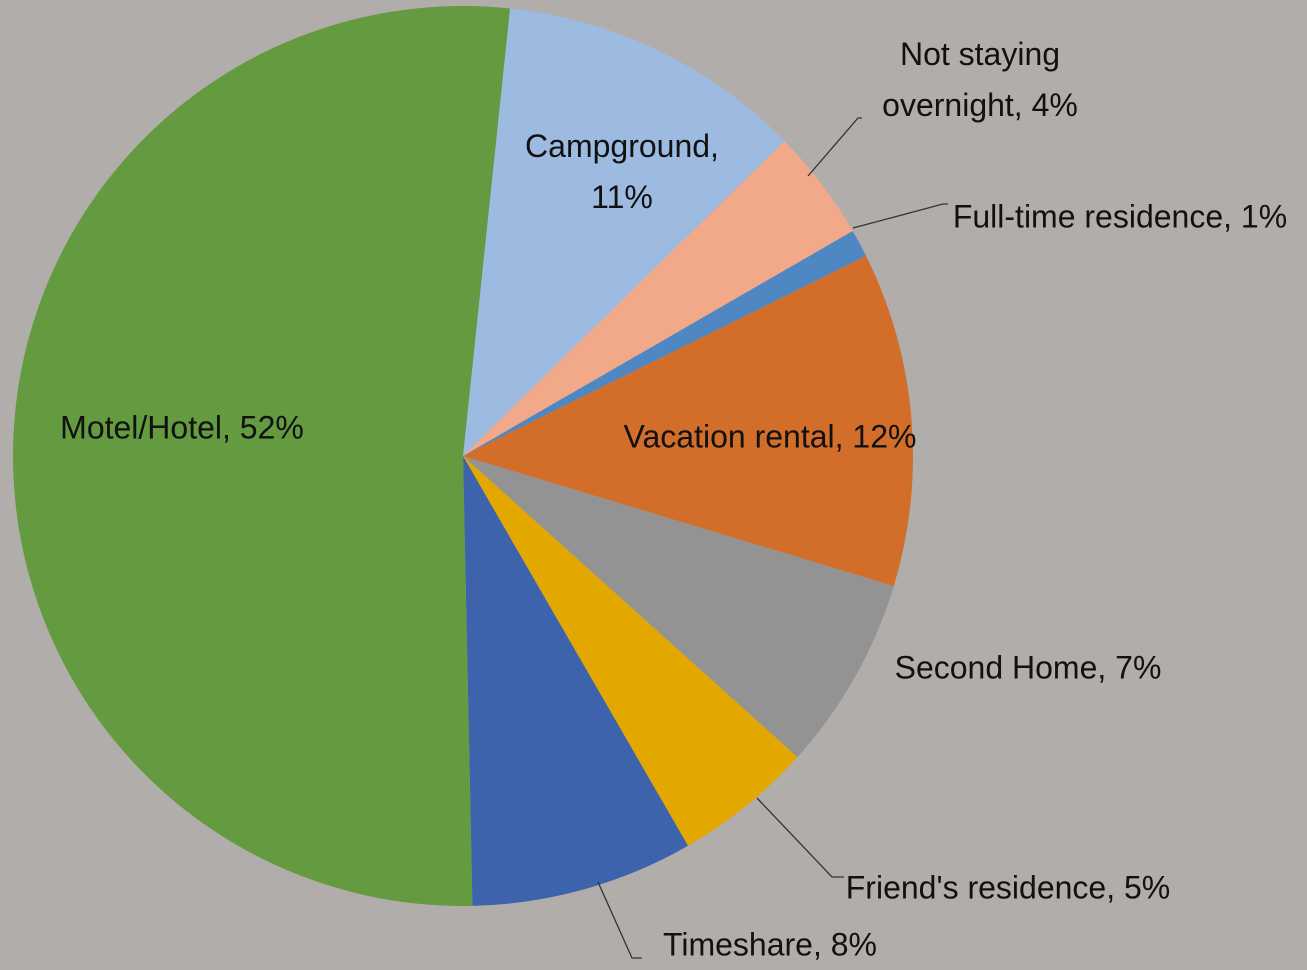 Image resolution: width=1307 pixels, height=970 pixels. I want to click on data-label: Vacation rental, 12%, so click(770, 436).